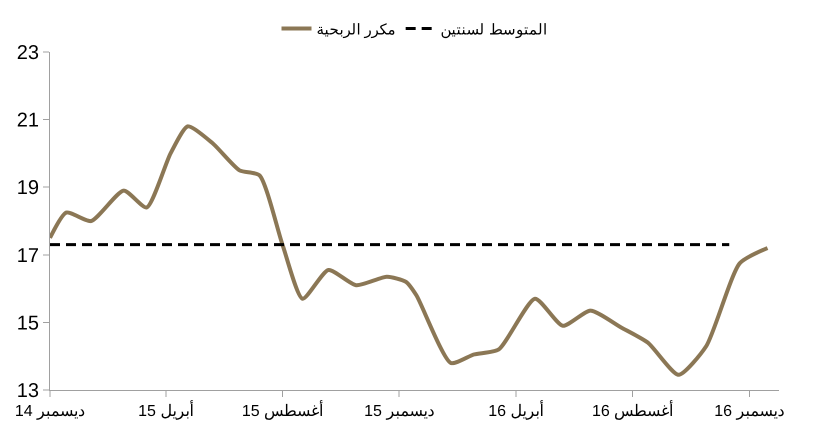 Image resolution: width=819 pixels, height=435 pixels. Describe the element at coordinates (399, 411) in the screenshot. I see `x-tick-label: ديسمبر 15` at that location.